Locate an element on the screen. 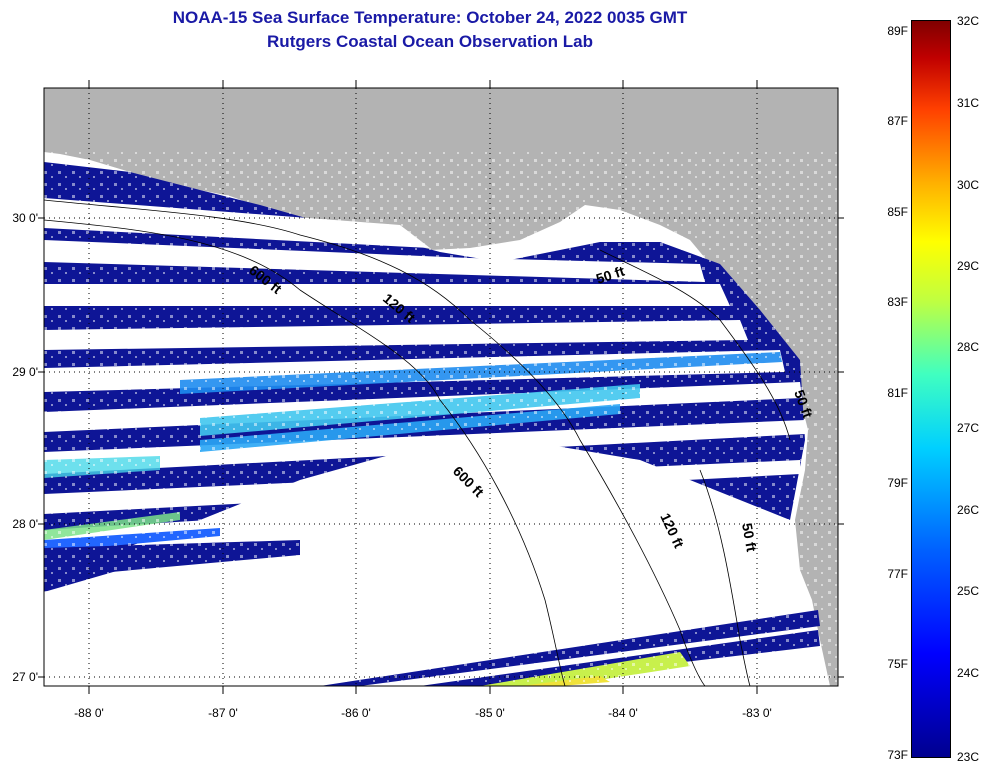  lon-label: -84 0' is located at coordinates (623, 713).